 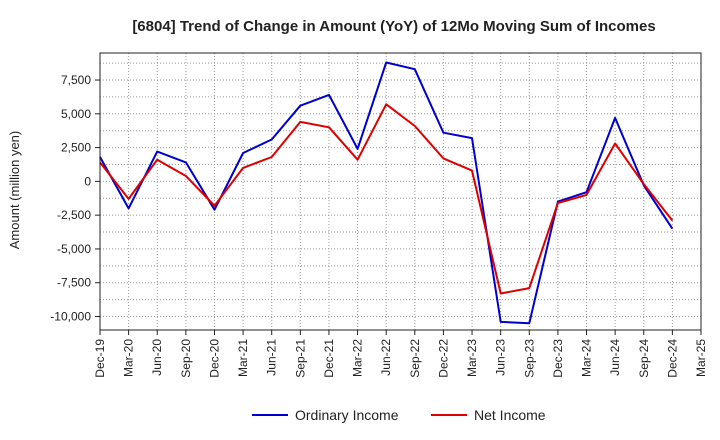 I want to click on x-tick-label: Mar-20, so click(x=129, y=358).